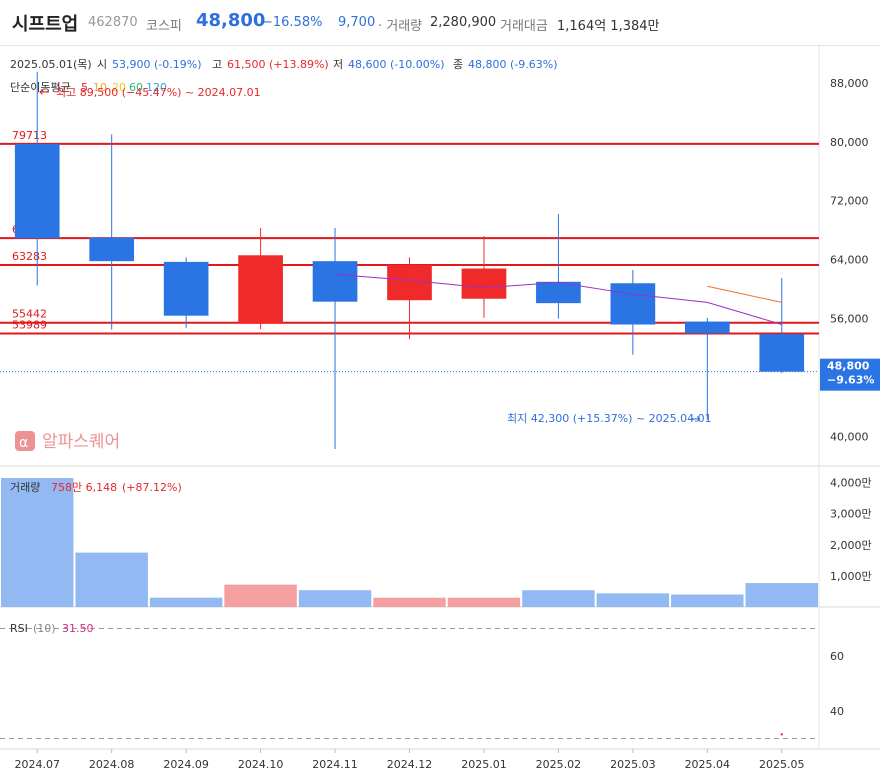 This screenshot has height=777, width=880. I want to click on level-label: 53989, so click(29, 324).